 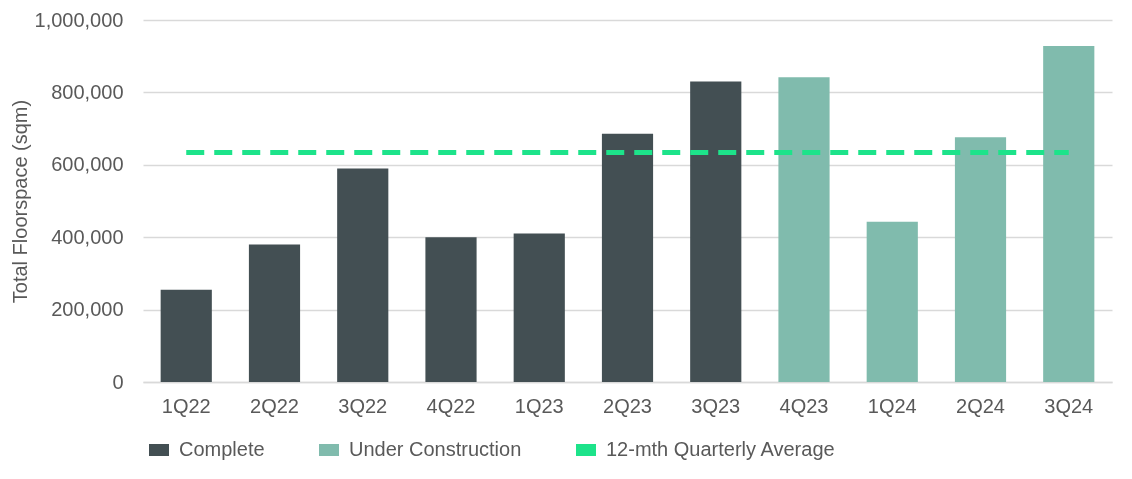 I want to click on y-tick-label: 600,000, so click(x=87, y=164).